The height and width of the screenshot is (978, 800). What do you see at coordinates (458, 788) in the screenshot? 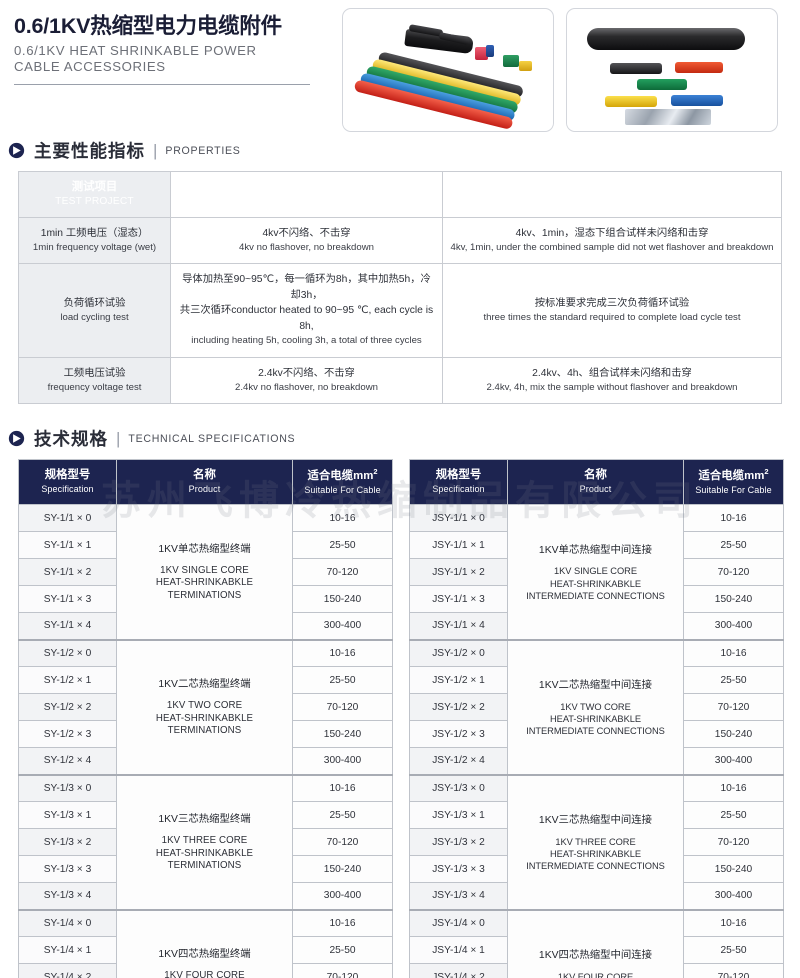
I see `cell-specification: JSY-1/3 × 0` at bounding box center [458, 788].